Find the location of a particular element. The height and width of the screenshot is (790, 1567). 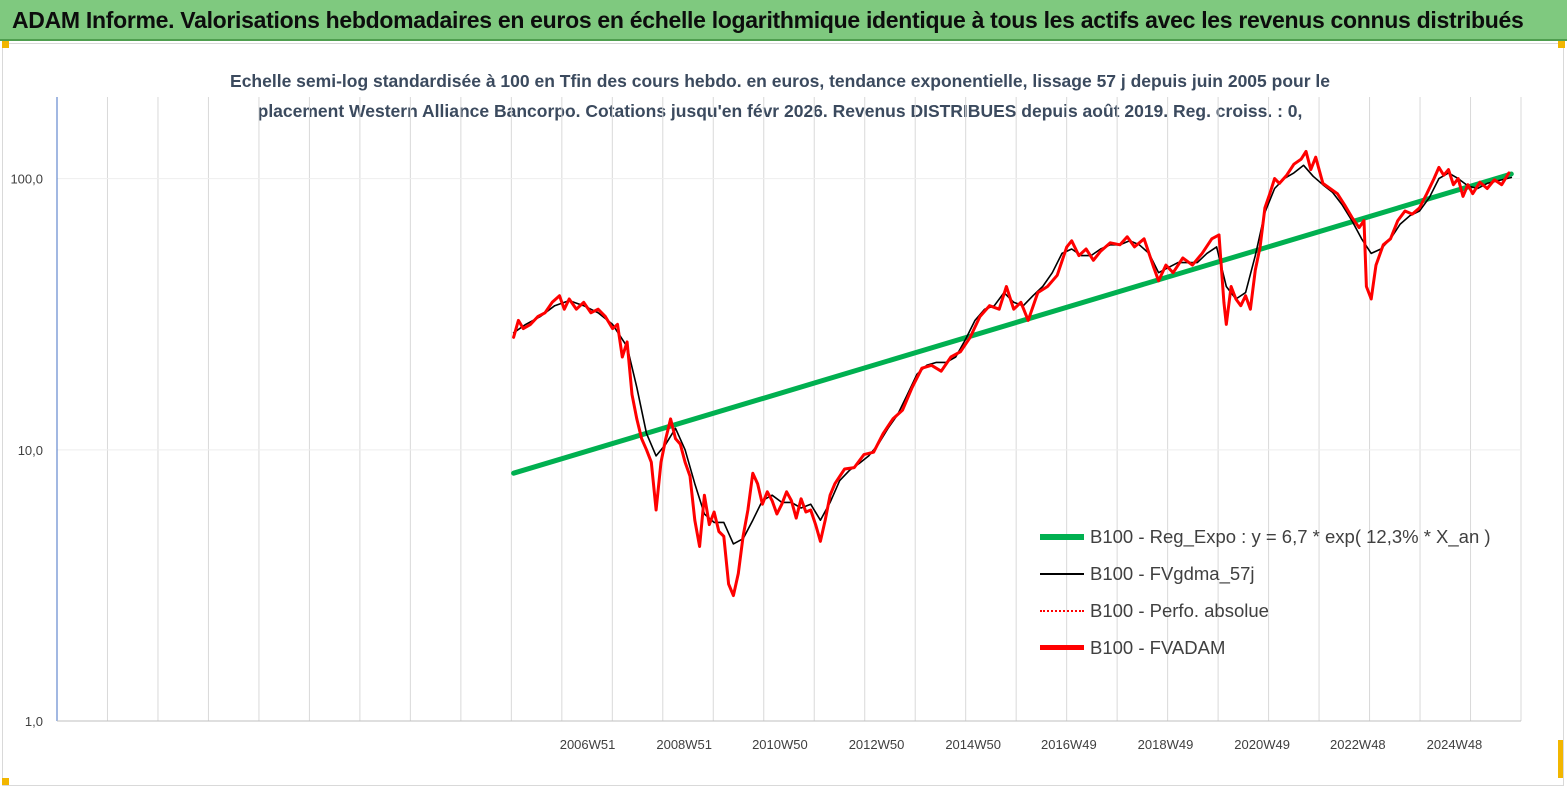

corner-marker-bottom-left is located at coordinates (5, 781).